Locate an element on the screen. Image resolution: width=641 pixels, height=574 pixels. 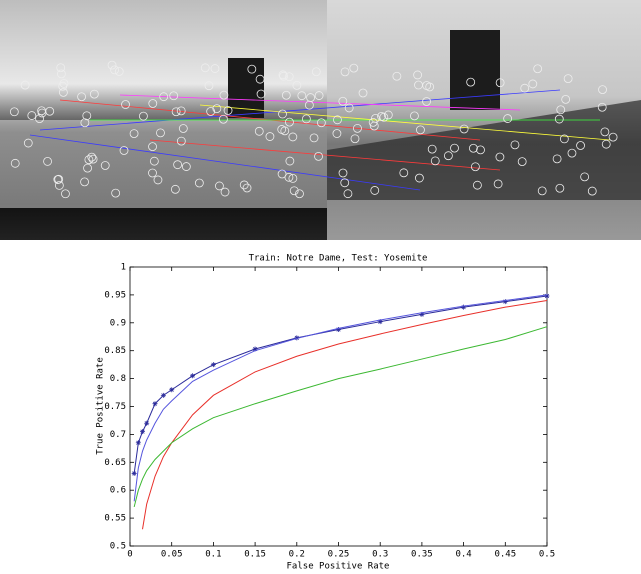
y-tick-label: 1 is located at coordinates (123, 268).